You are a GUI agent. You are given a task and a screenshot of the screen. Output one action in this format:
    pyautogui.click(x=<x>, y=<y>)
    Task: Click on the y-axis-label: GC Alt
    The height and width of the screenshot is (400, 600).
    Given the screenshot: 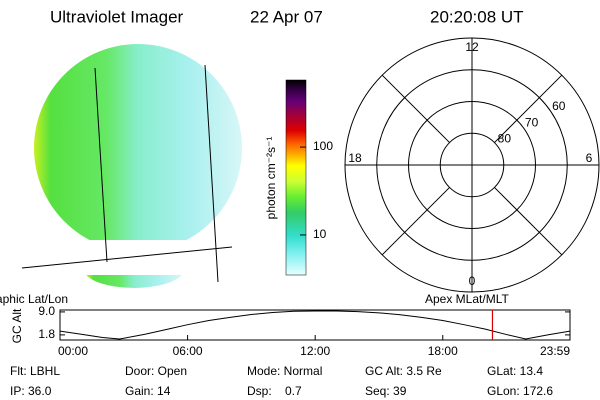 What is the action you would take?
    pyautogui.click(x=17, y=325)
    